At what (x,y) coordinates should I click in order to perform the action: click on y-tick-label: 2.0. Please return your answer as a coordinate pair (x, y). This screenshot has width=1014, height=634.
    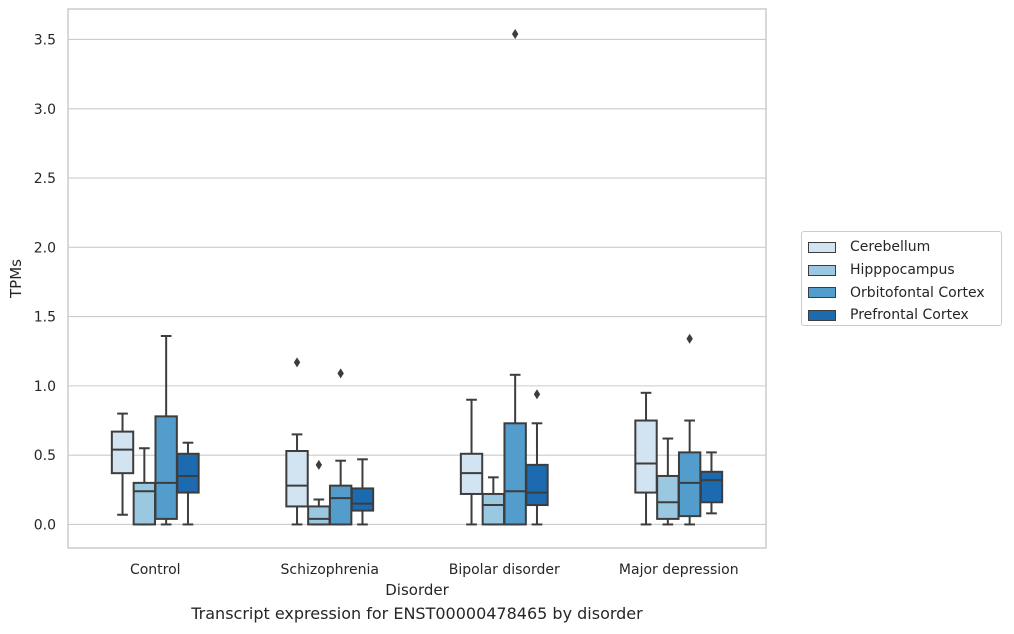
    Looking at the image, I should click on (45, 248).